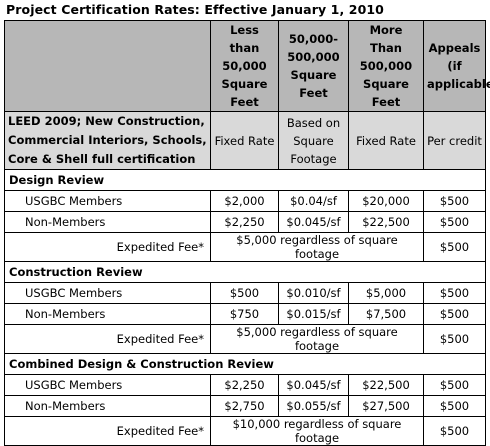  What do you see at coordinates (313, 201) in the screenshot?
I see `table-cell: $0.04/sf` at bounding box center [313, 201].